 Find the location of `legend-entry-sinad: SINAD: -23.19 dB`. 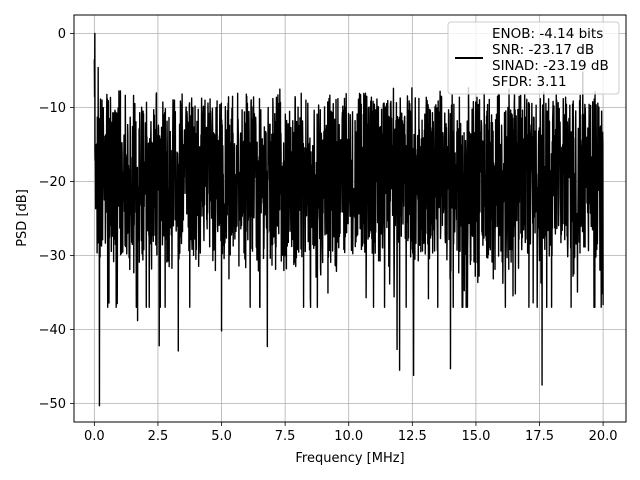

legend-entry-sinad: SINAD: -23.19 dB is located at coordinates (550, 66).